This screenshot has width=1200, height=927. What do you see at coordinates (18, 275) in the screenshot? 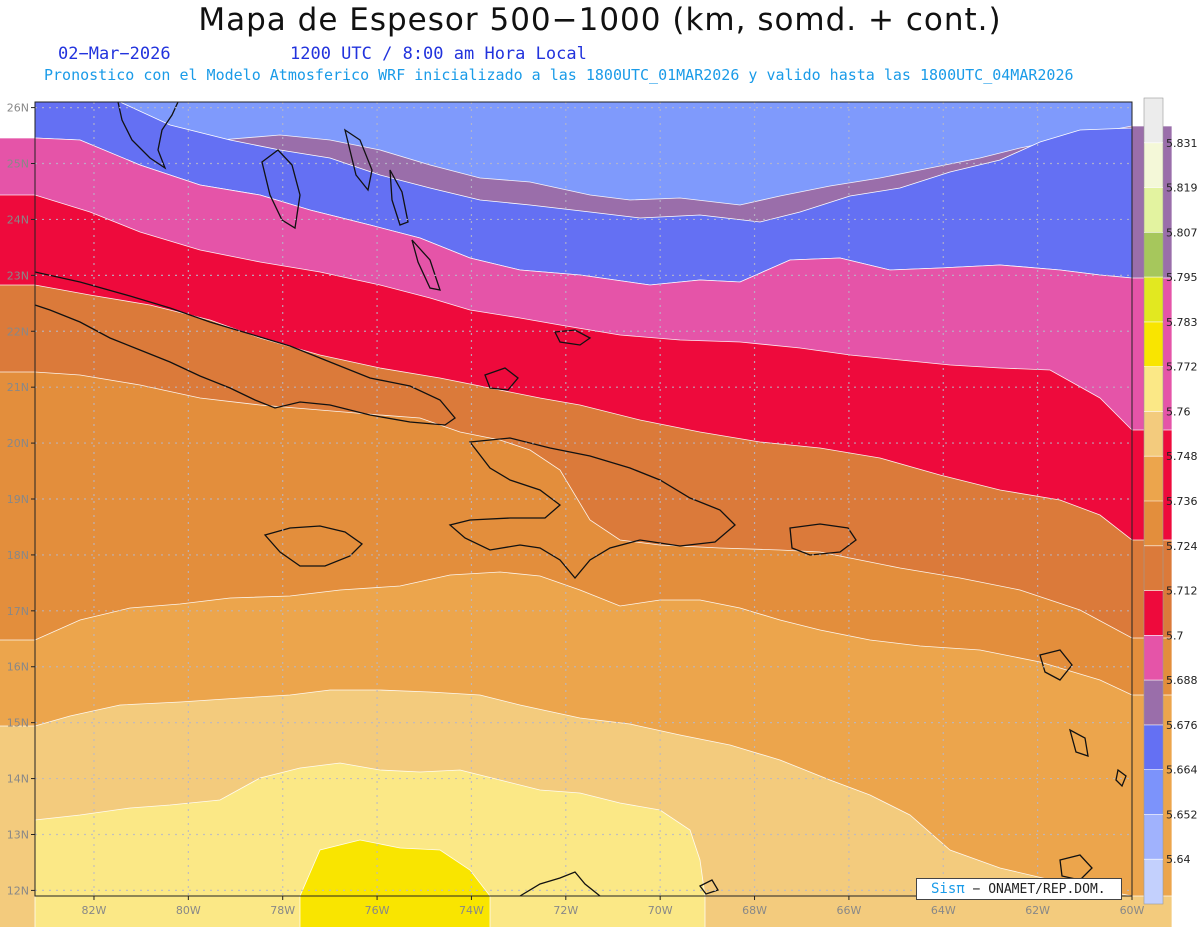
I see `lat-label-23N: 23N` at bounding box center [18, 275].